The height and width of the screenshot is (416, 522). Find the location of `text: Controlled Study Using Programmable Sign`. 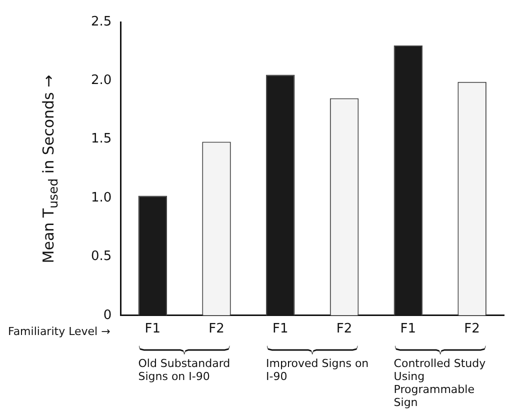

text: Controlled Study Using Programmable Sign is located at coordinates (440, 383).